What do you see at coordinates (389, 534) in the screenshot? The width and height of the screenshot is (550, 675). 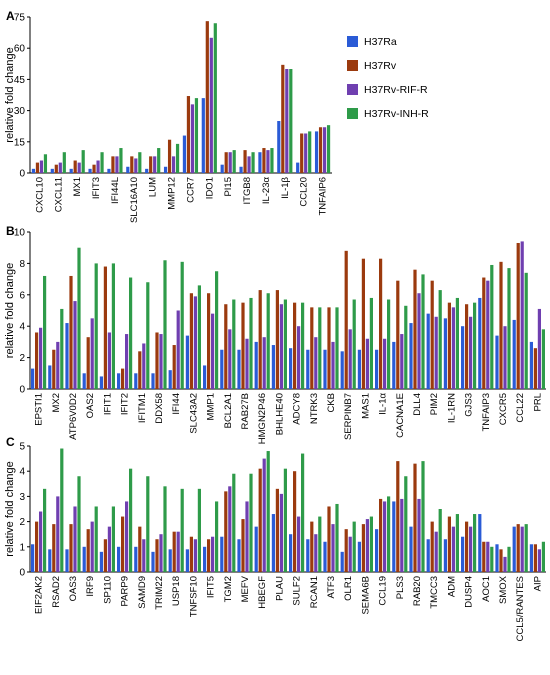 I see `bar-ccl19-h37rv-inh-r` at bounding box center [389, 534].